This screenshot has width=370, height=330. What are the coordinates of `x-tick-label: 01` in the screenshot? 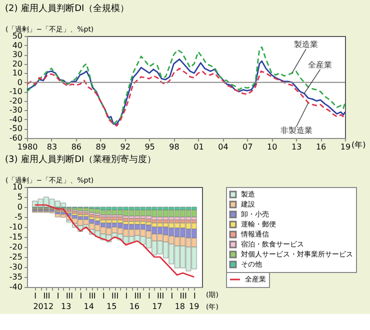 It's located at (199, 147).